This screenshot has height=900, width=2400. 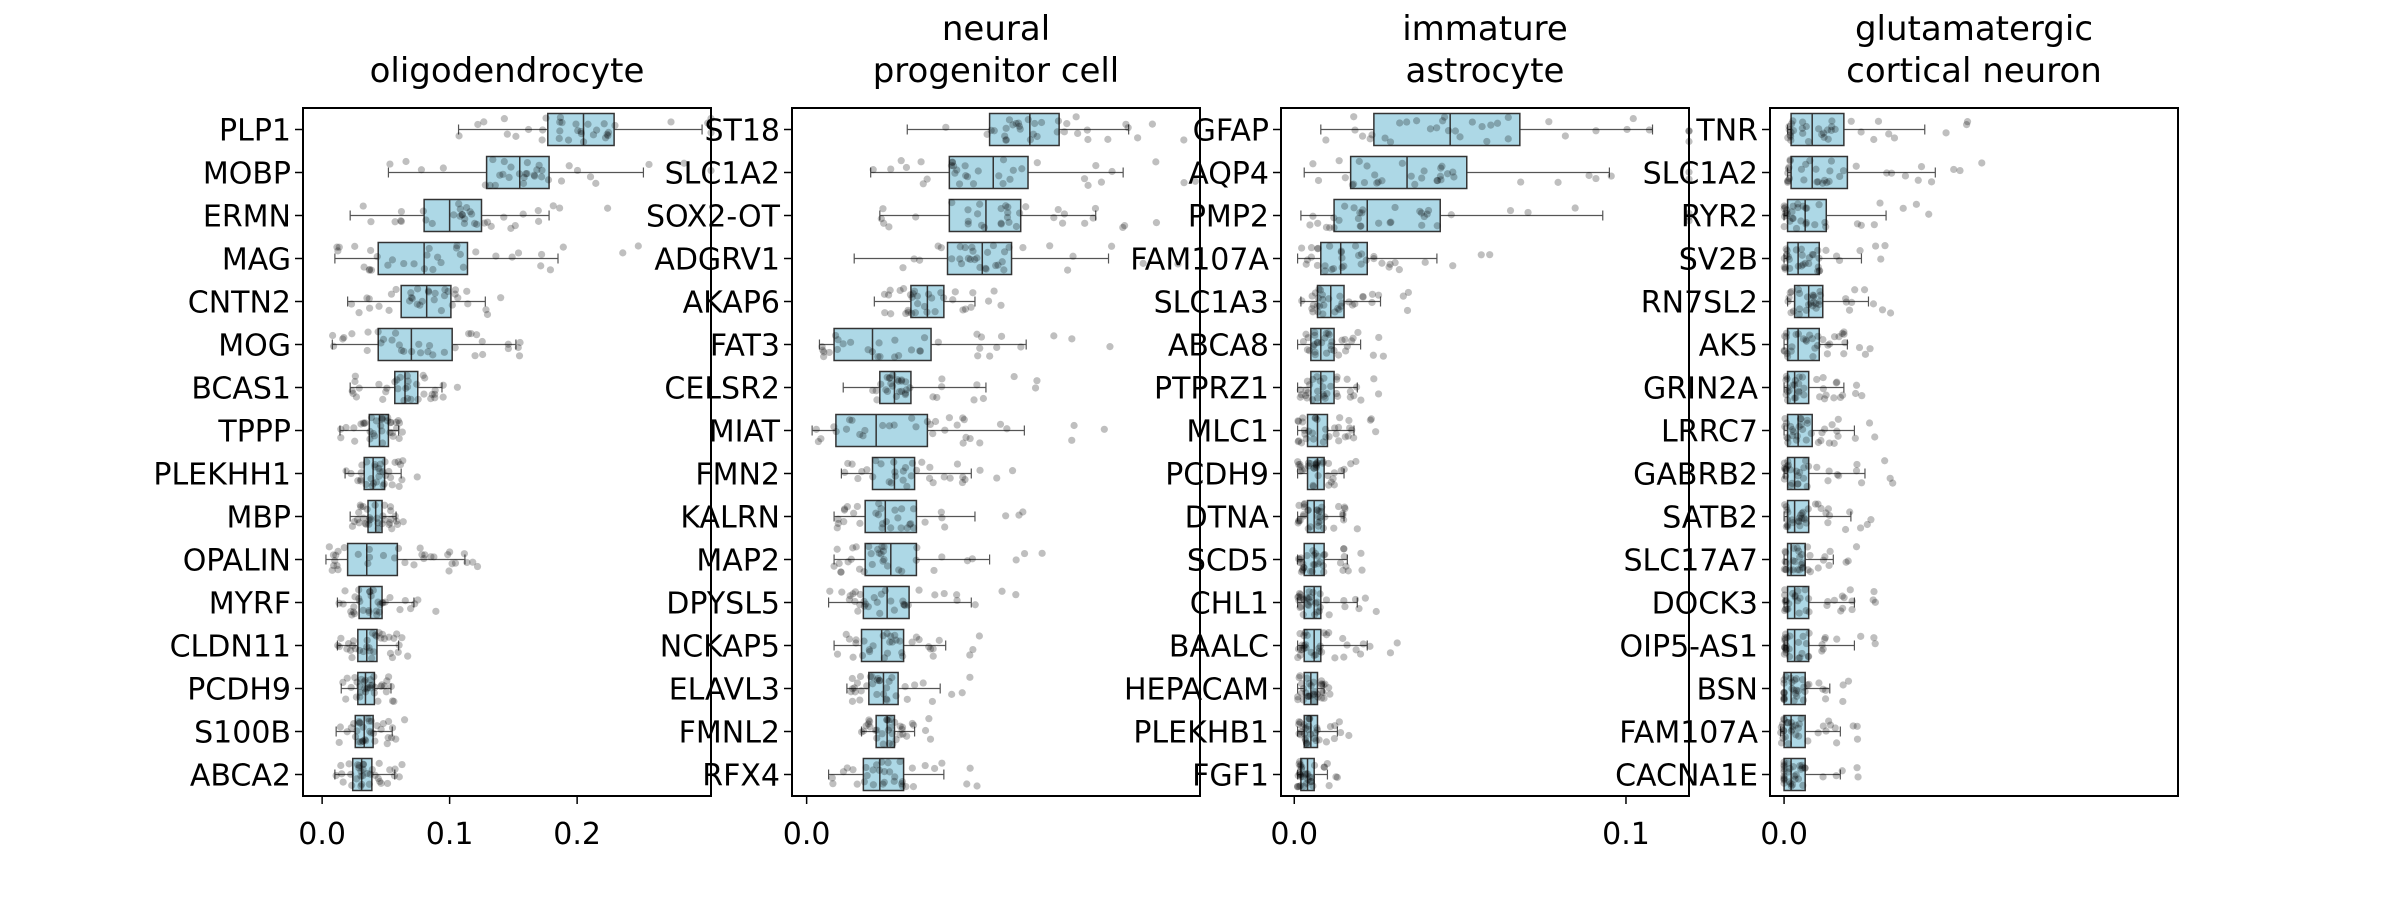 I want to click on box, so click(x=1807, y=215).